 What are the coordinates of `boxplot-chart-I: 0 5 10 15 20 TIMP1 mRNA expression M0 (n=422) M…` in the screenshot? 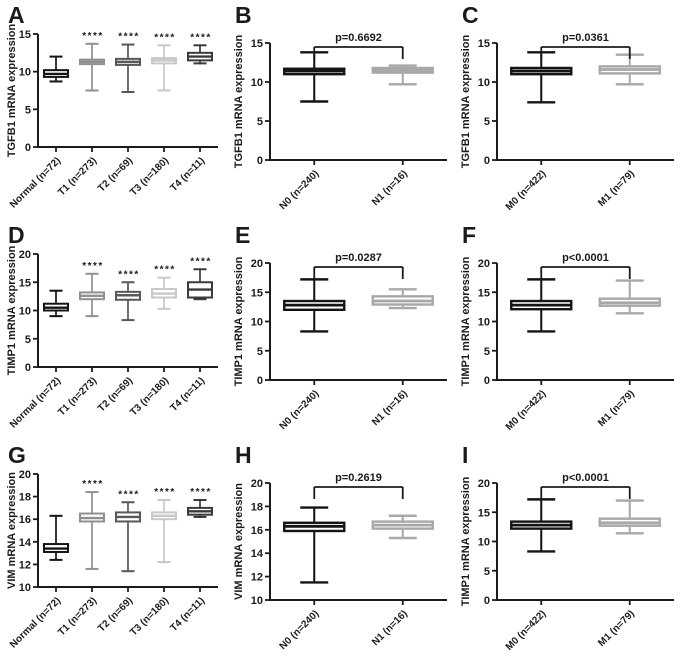 It's located at (567, 562).